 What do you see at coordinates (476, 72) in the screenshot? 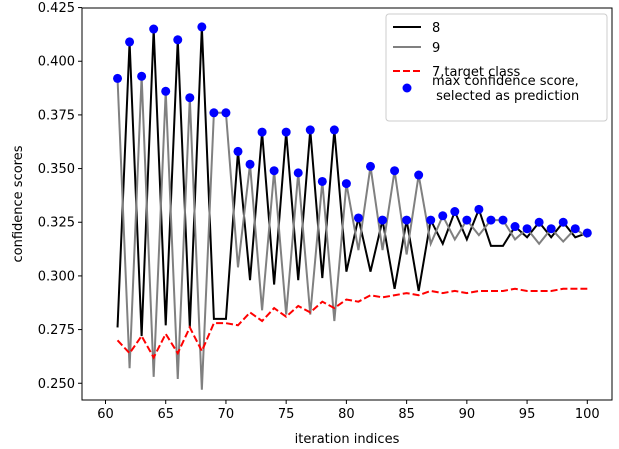
I see `legend-label-2: 7,target class` at bounding box center [476, 72].